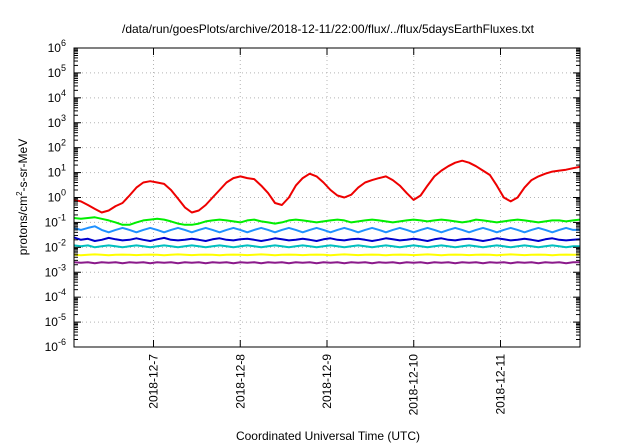  I want to click on y-tick-label: 10⁰, so click(57, 196).